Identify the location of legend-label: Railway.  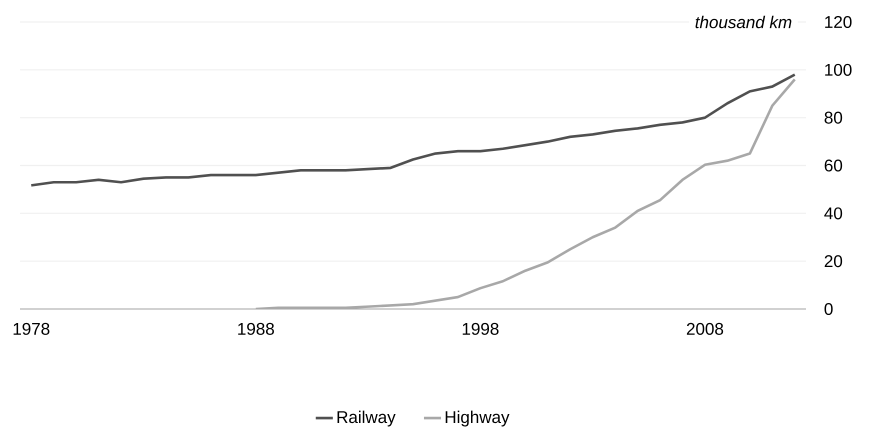
(367, 418).